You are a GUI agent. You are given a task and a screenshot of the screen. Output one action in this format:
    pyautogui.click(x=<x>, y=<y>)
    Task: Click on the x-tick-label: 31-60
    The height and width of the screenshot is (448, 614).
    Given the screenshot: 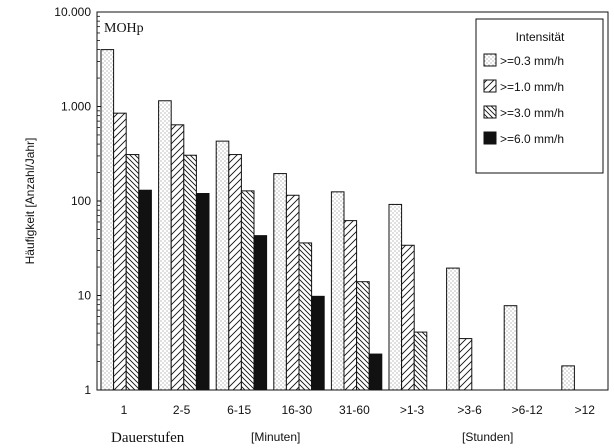 What is the action you would take?
    pyautogui.click(x=354, y=410)
    